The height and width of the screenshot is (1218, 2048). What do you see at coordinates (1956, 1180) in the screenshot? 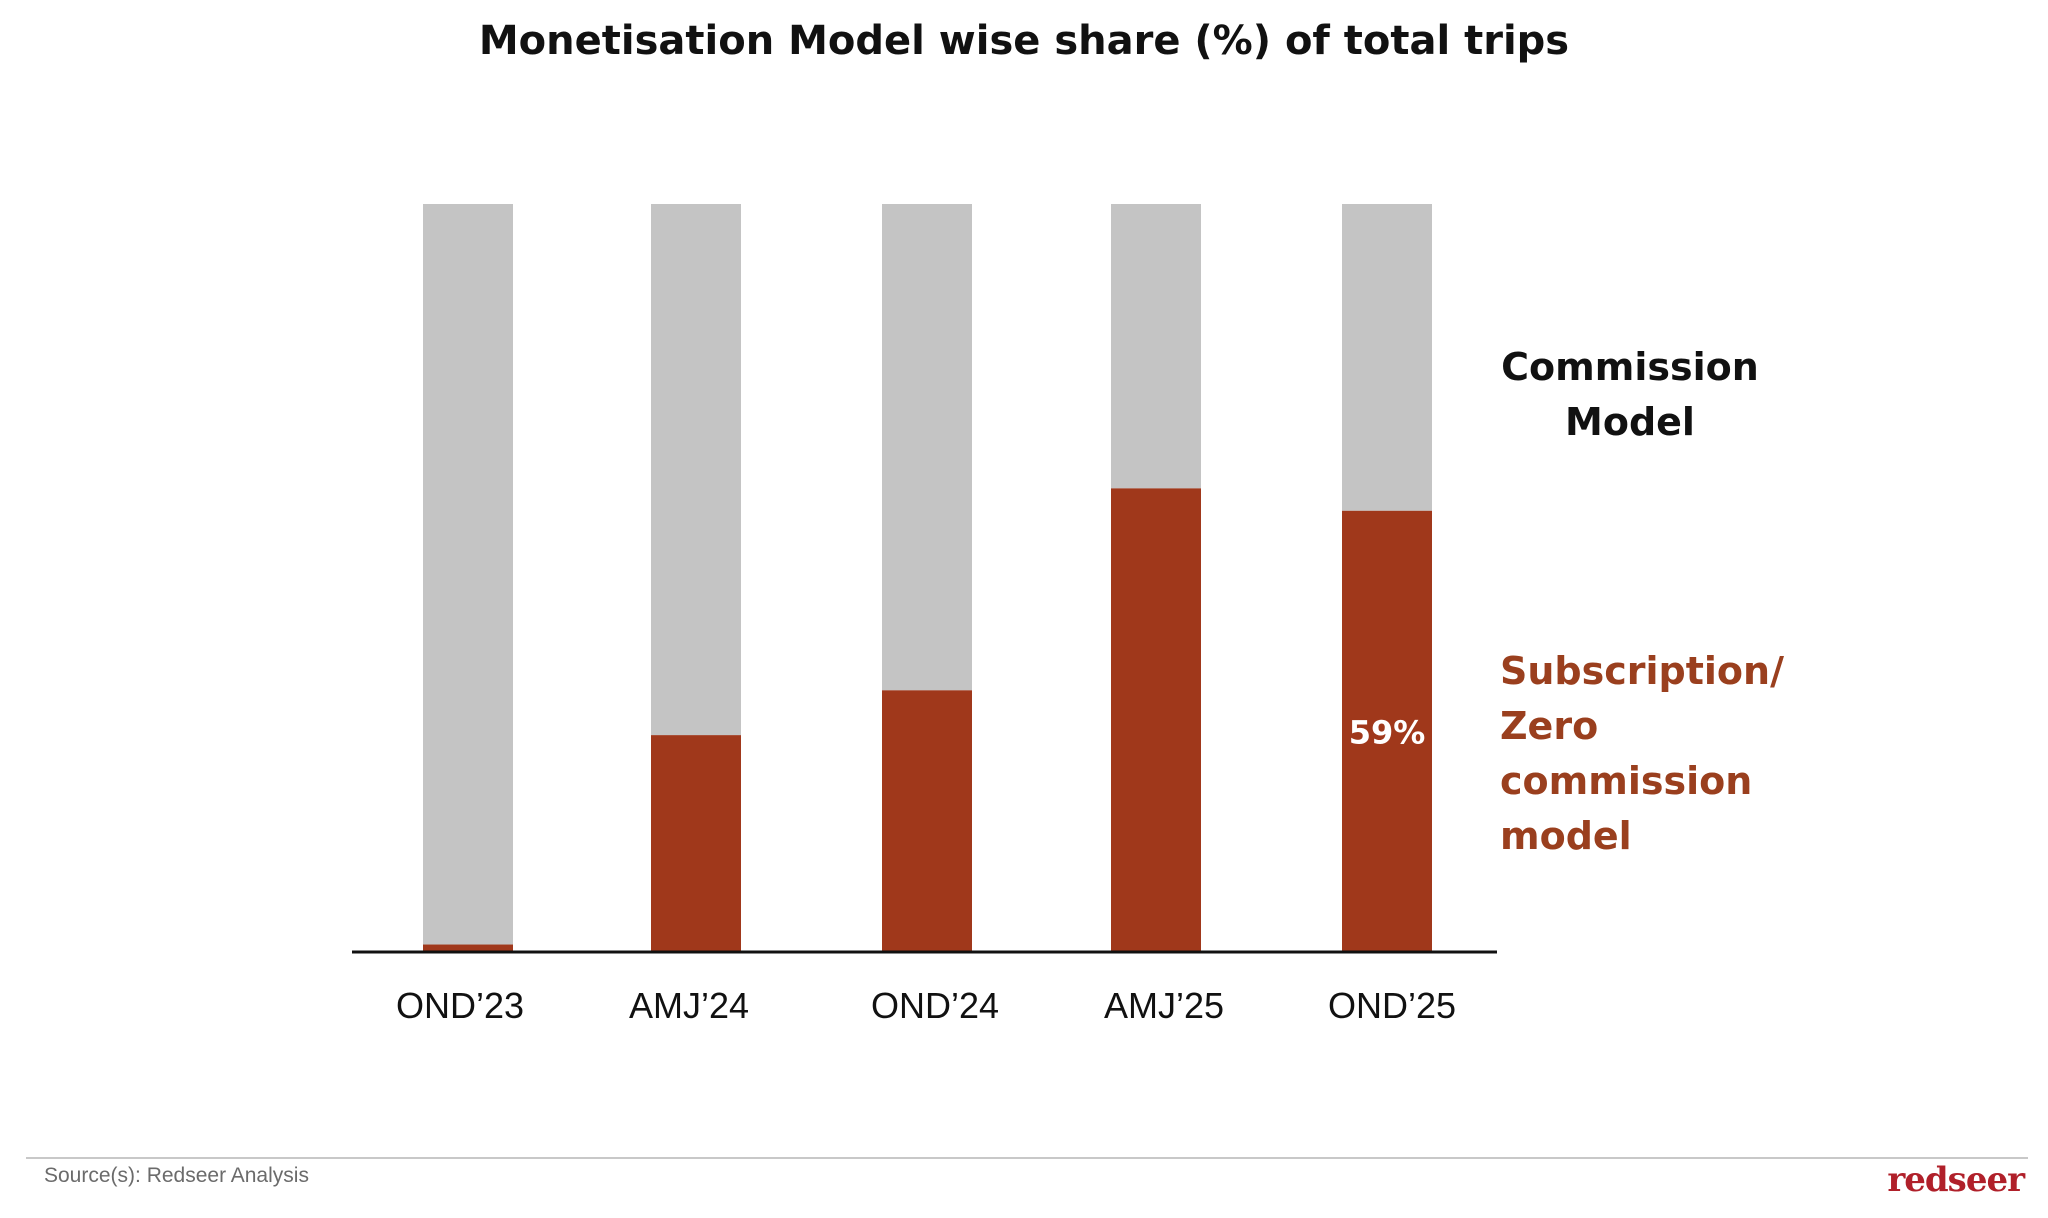
I see `redseer-logo: redseer` at bounding box center [1956, 1180].